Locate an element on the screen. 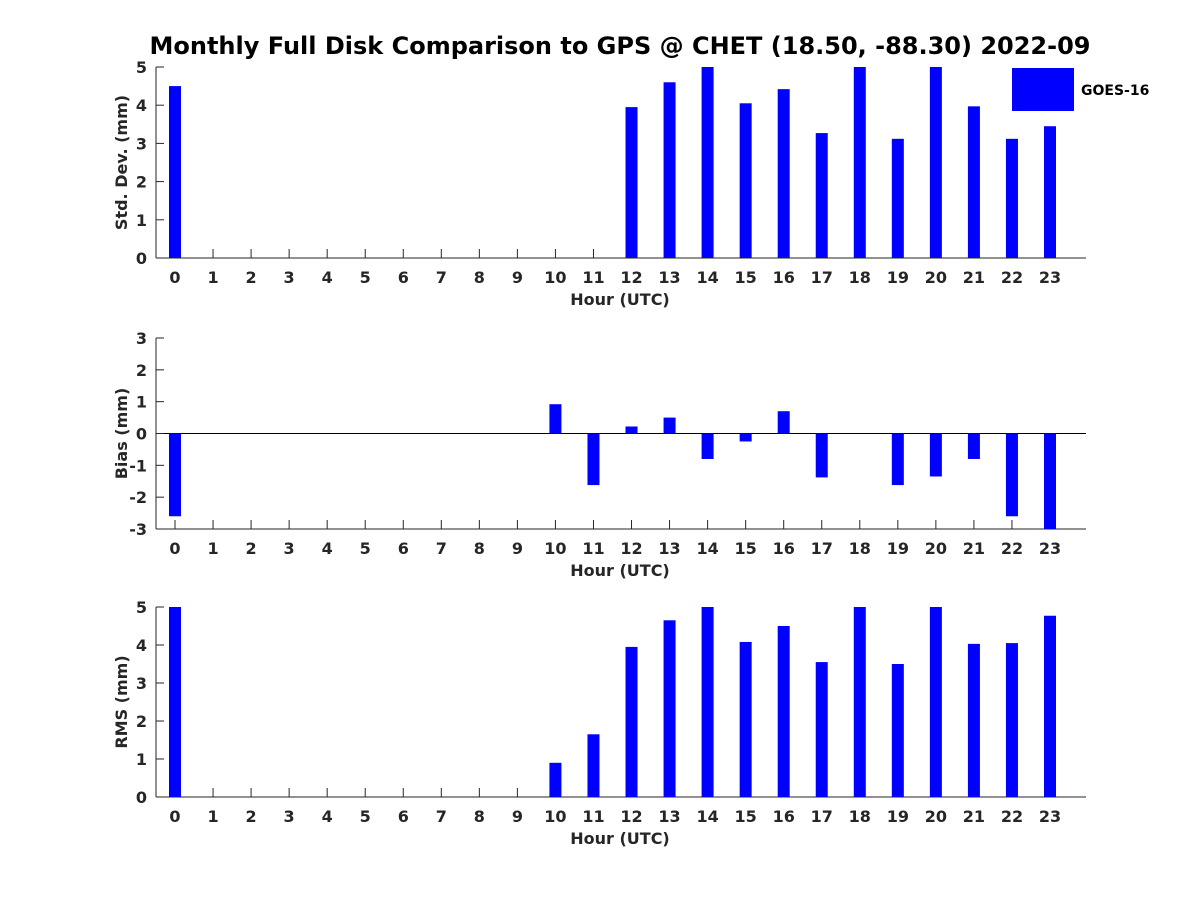 This screenshot has height=900, width=1200. x-tick-label: 3 is located at coordinates (289, 277).